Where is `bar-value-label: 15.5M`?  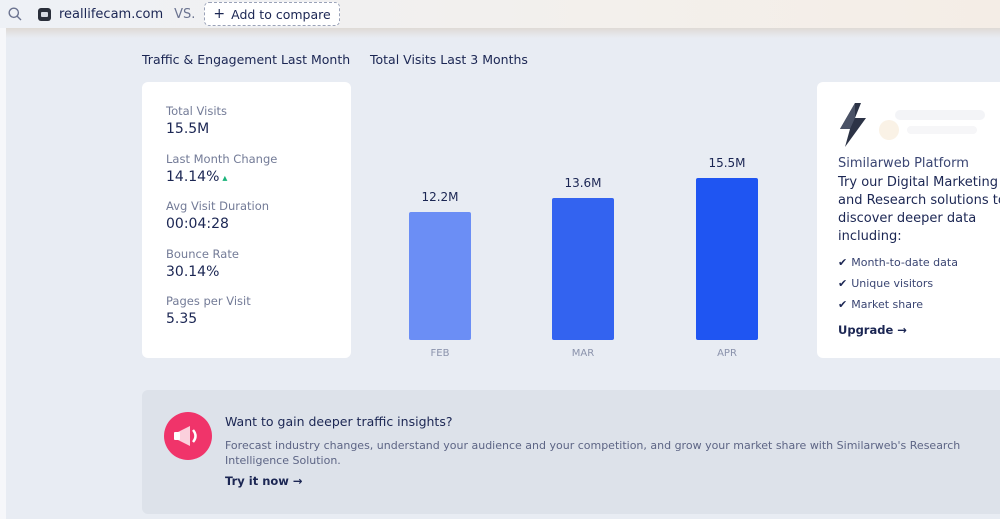
bar-value-label: 15.5M is located at coordinates (727, 163).